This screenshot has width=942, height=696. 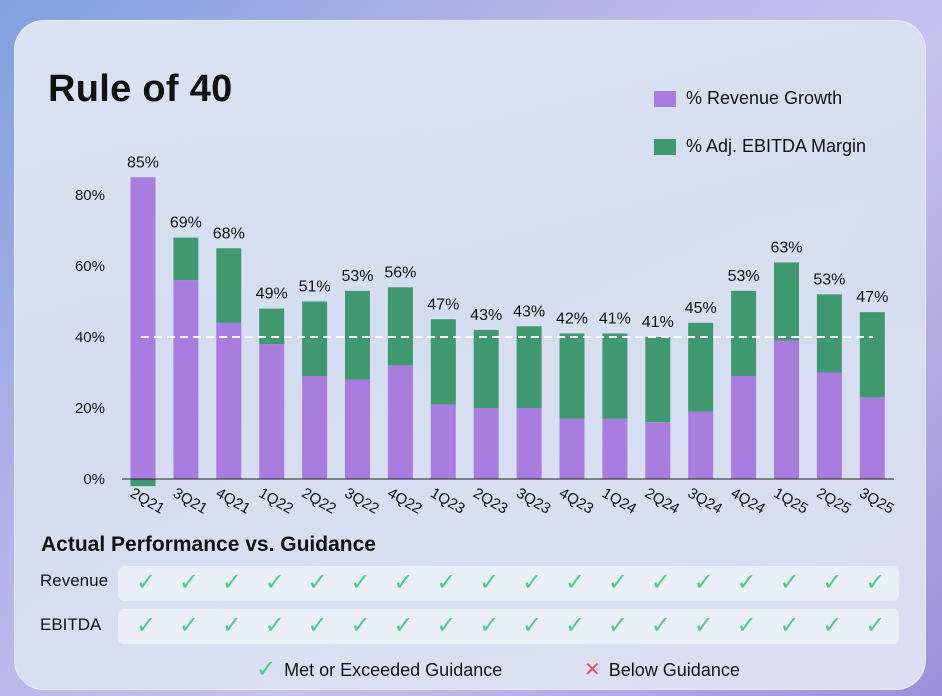 I want to click on data-label: 49%, so click(x=272, y=294).